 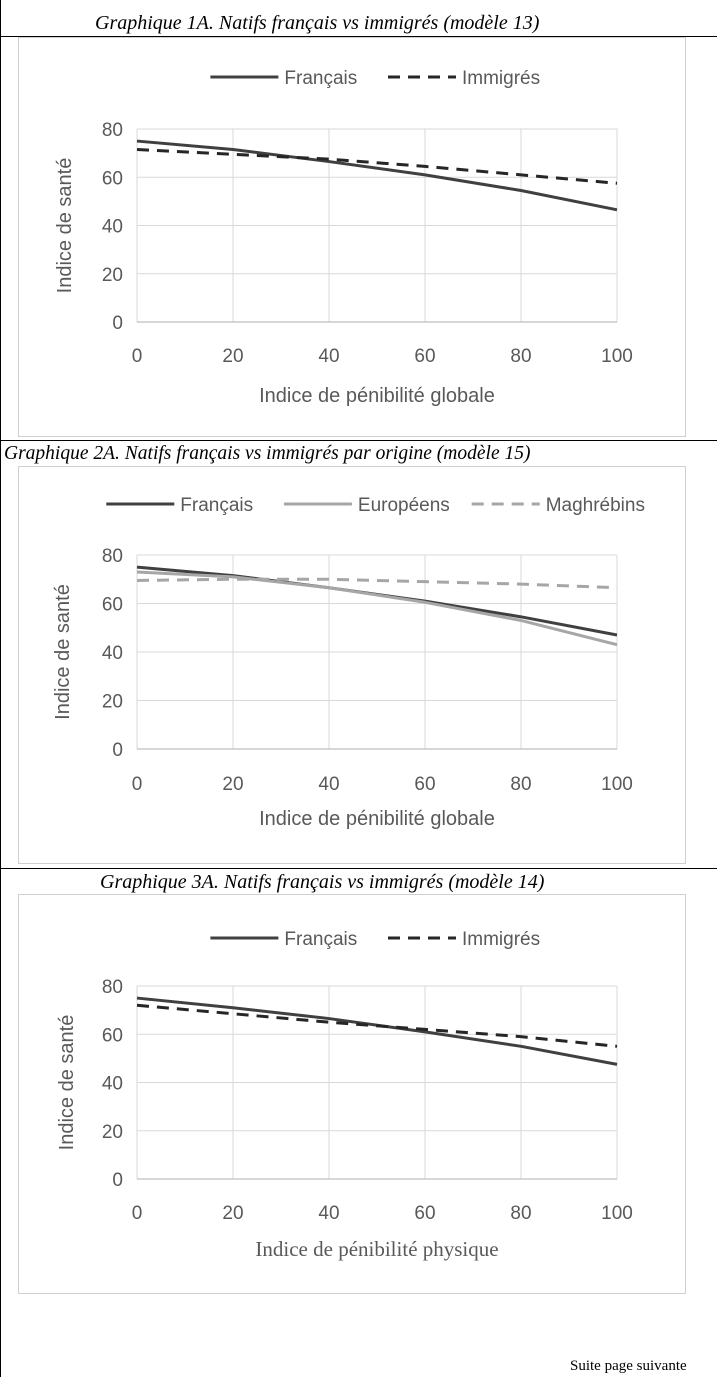 What do you see at coordinates (376, 1249) in the screenshot?
I see `x-axis-title: Indice de pénibilité physique` at bounding box center [376, 1249].